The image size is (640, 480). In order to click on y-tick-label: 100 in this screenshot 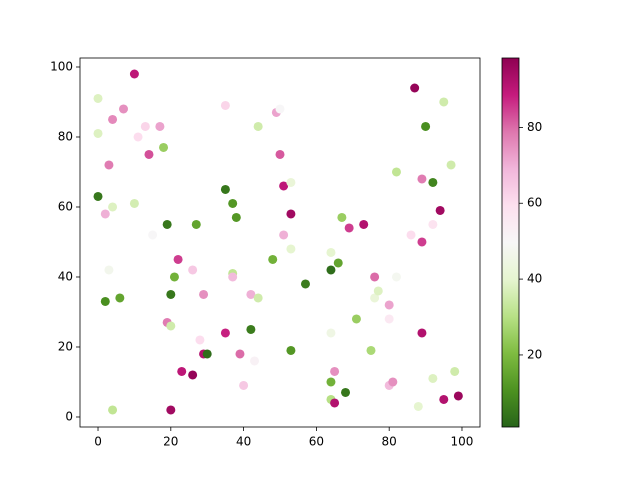, I will do `click(61, 66)`.